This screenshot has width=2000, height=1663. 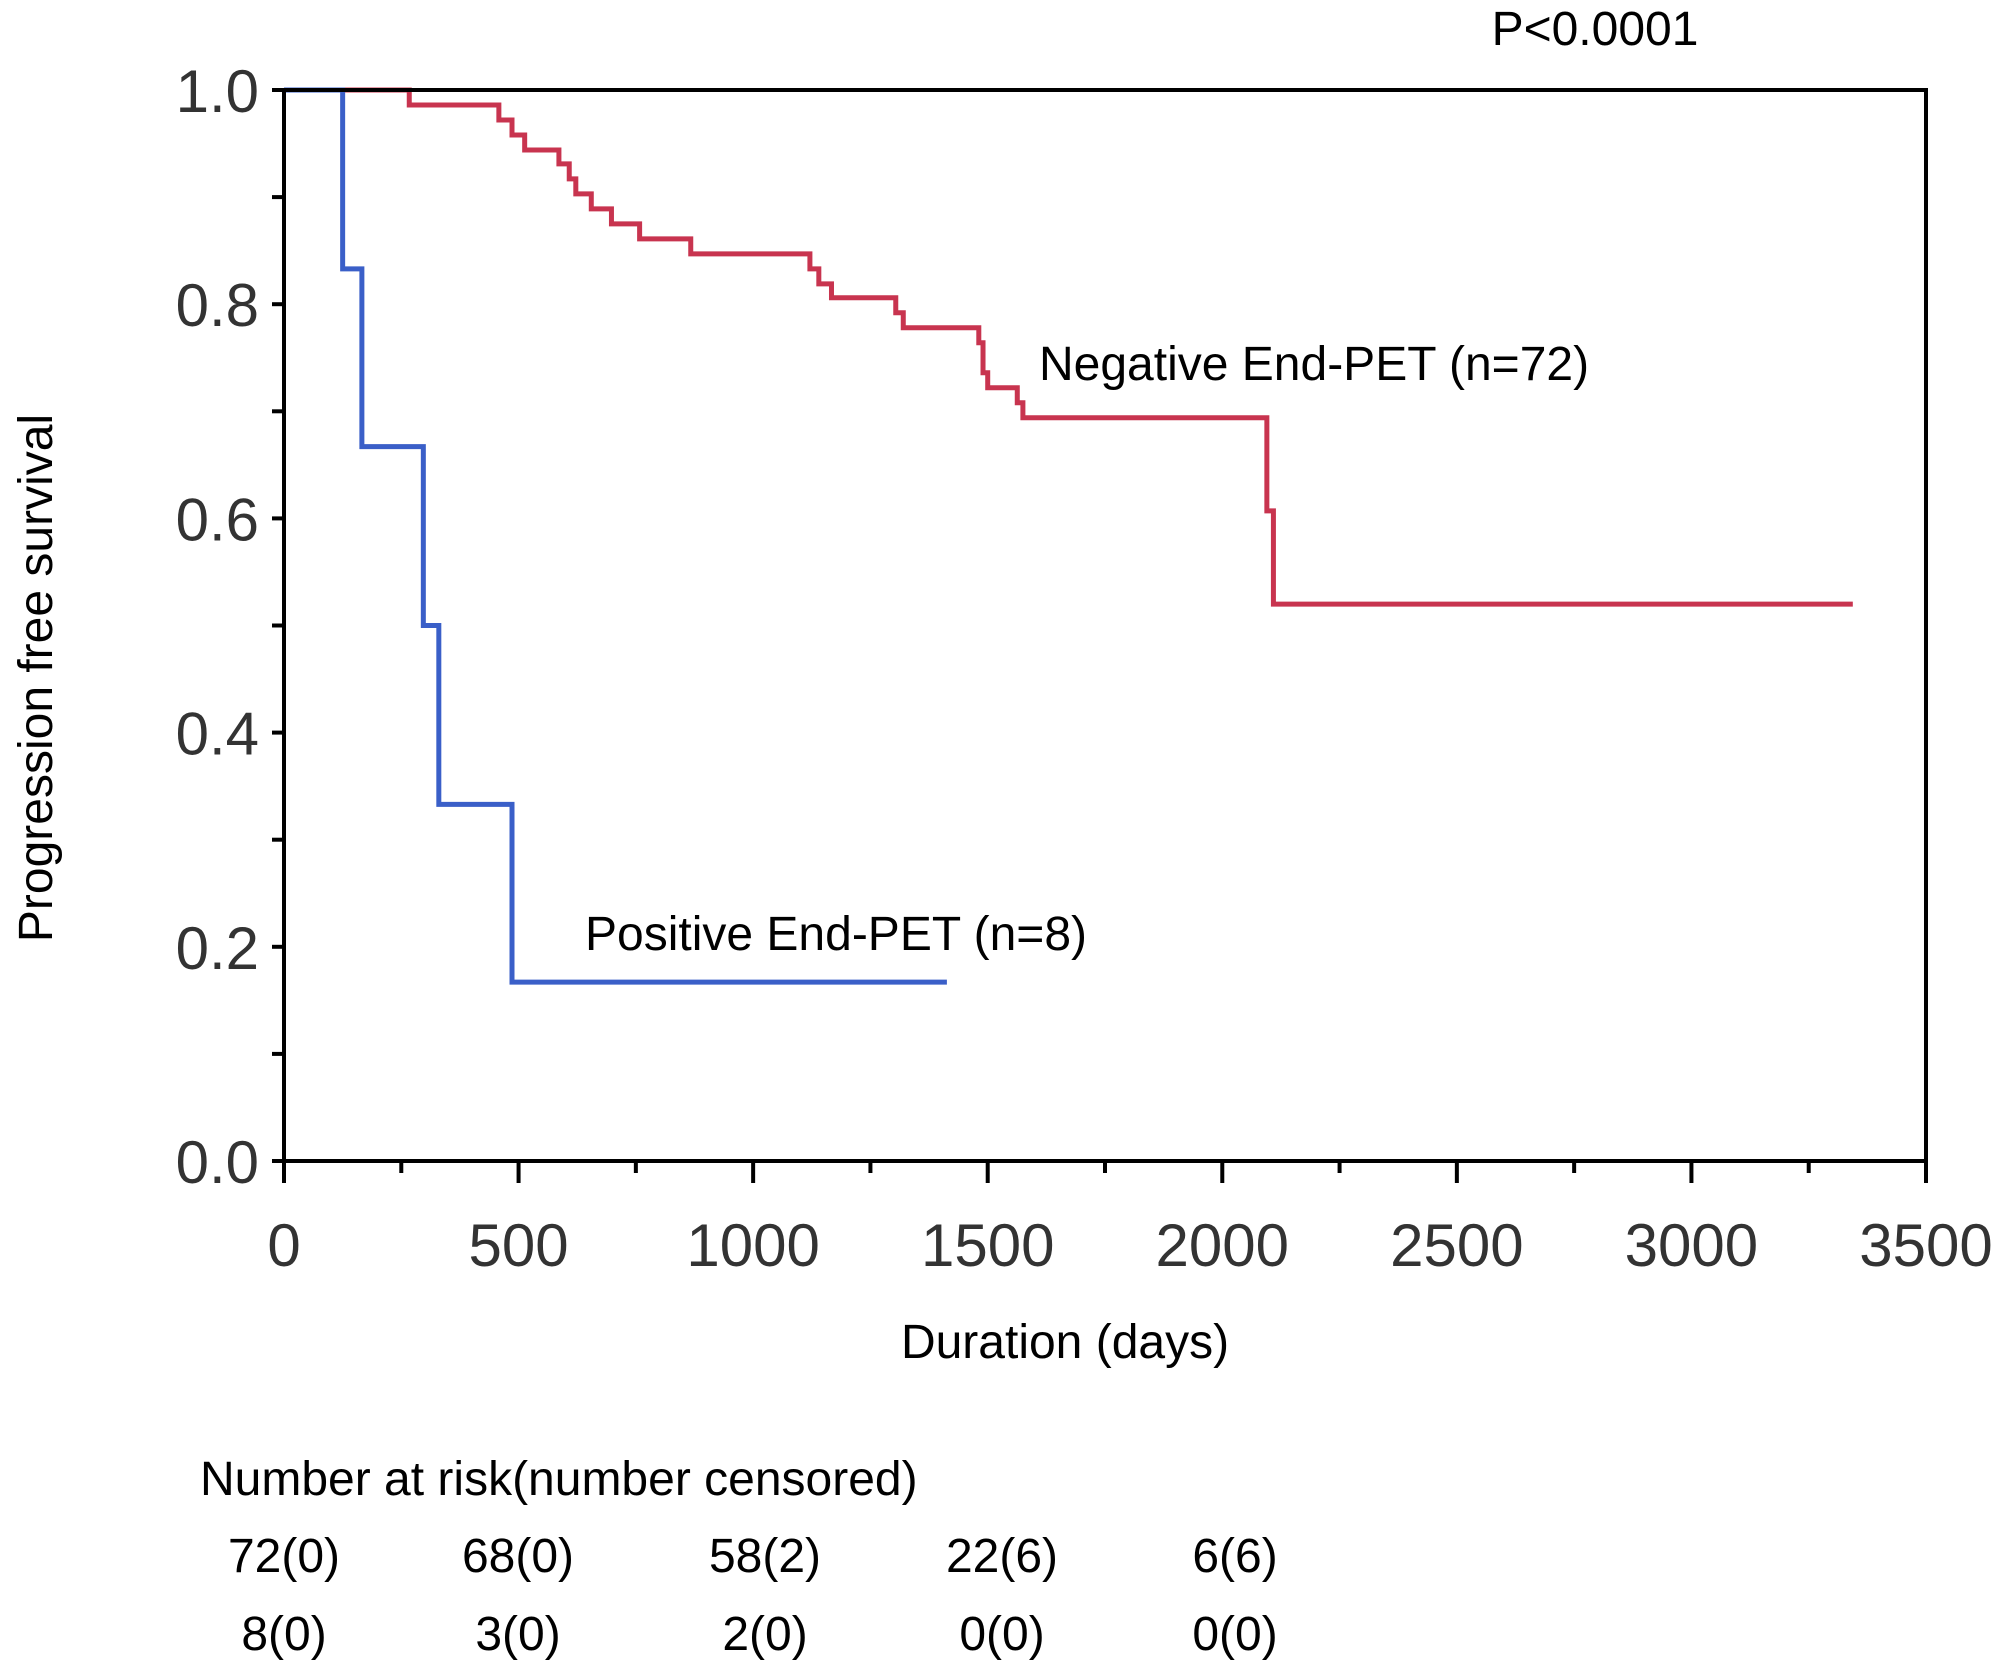 I want to click on y-tick-label: 0.2, so click(x=217, y=948).